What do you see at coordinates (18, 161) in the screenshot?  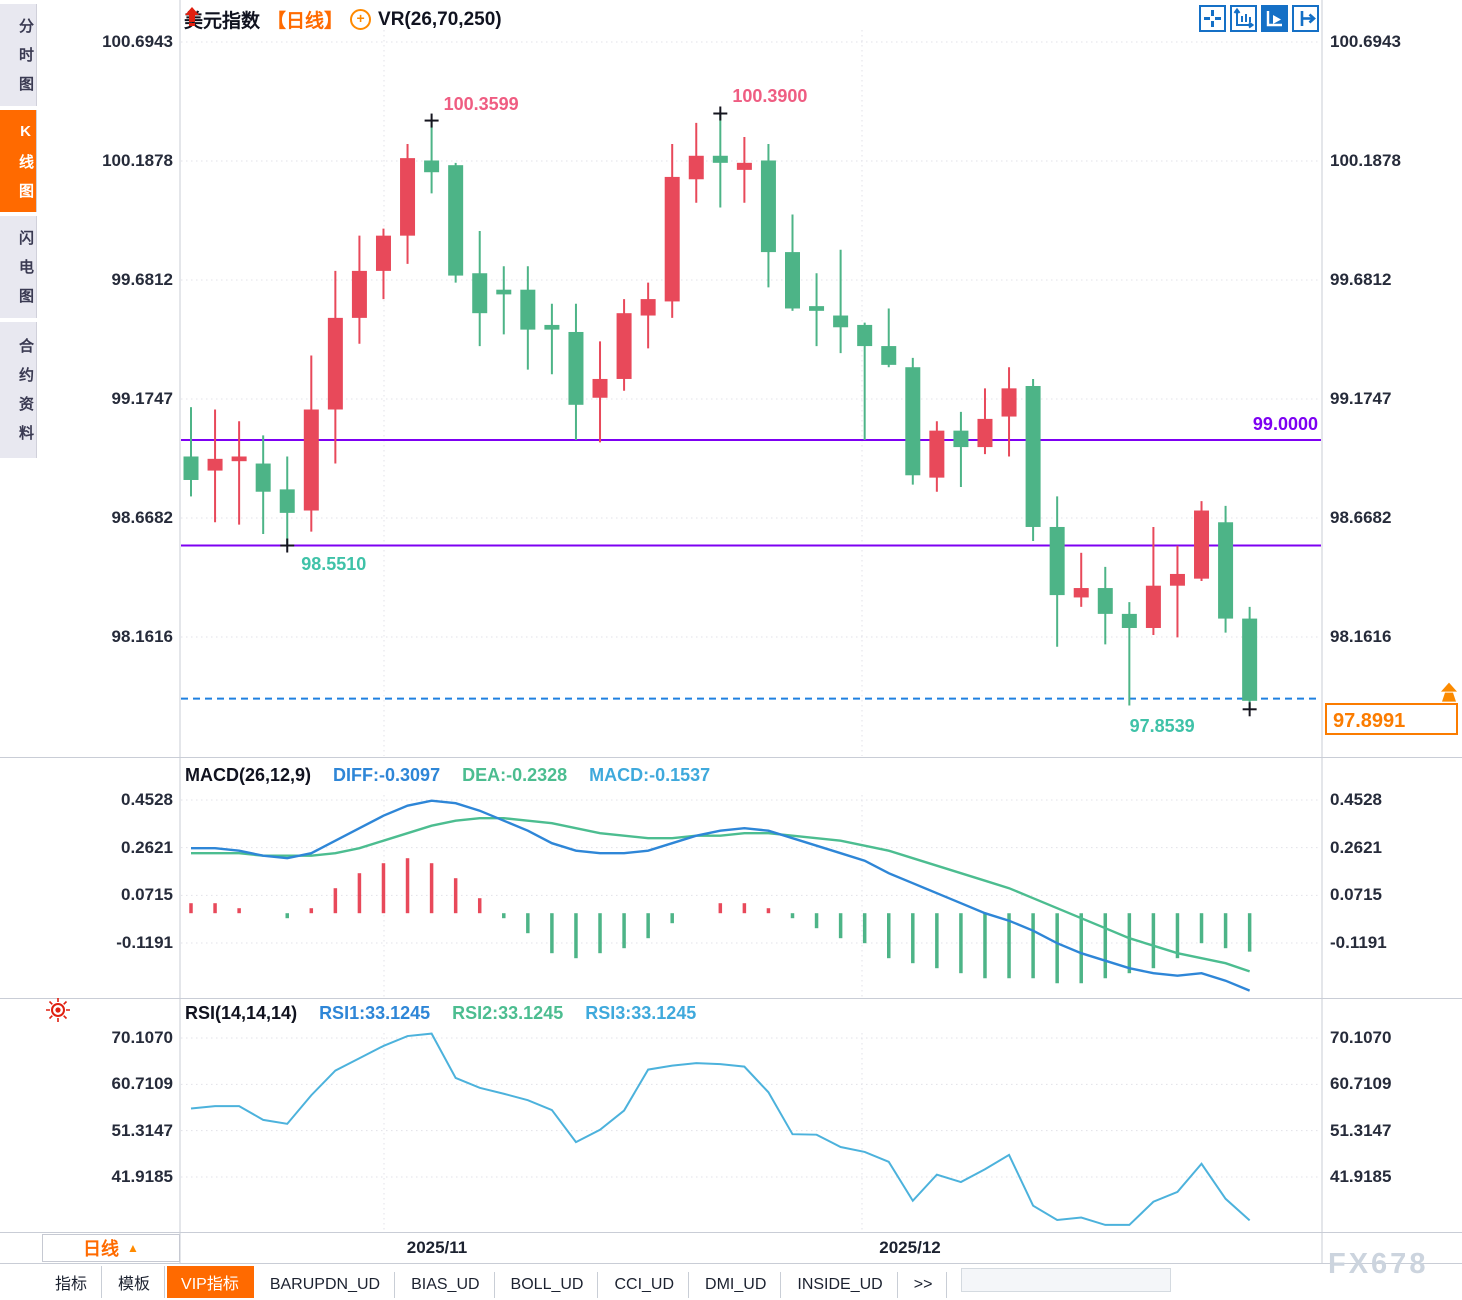 I see `sidebar-tab-kline-chart: K线图` at bounding box center [18, 161].